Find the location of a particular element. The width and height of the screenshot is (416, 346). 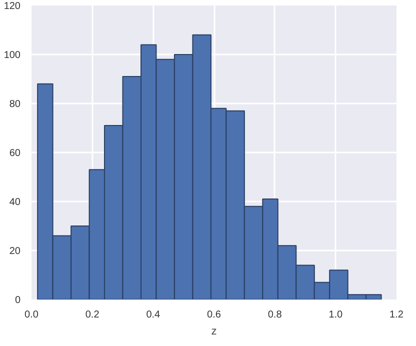

x-tick-label: 0.6 is located at coordinates (214, 315).